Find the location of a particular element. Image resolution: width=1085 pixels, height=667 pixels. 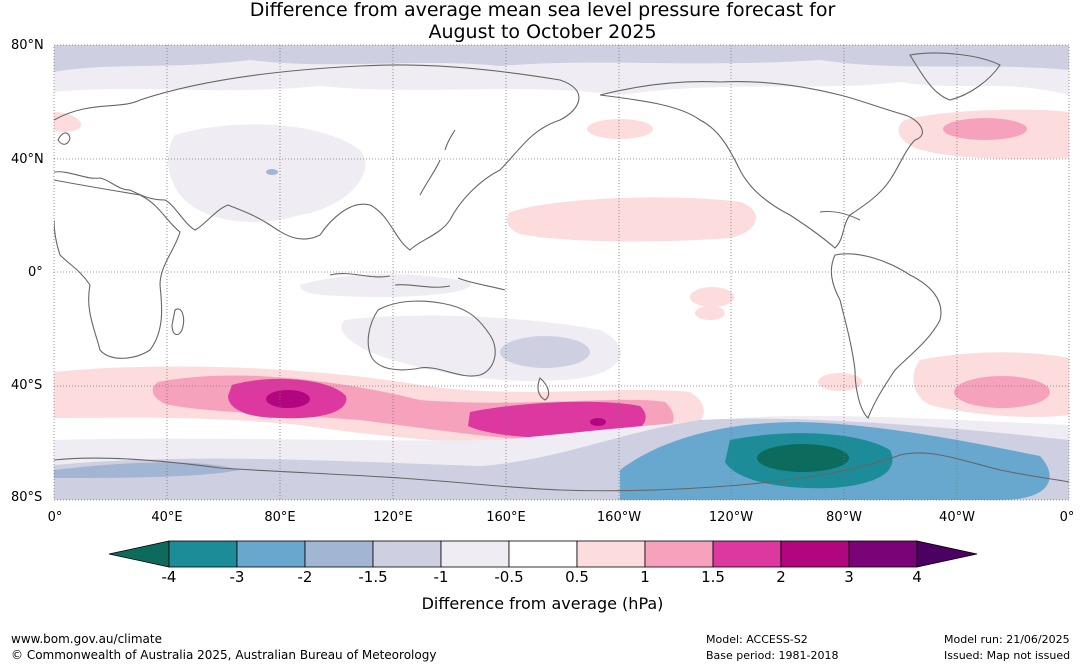

australia-negative-core is located at coordinates (545, 352).